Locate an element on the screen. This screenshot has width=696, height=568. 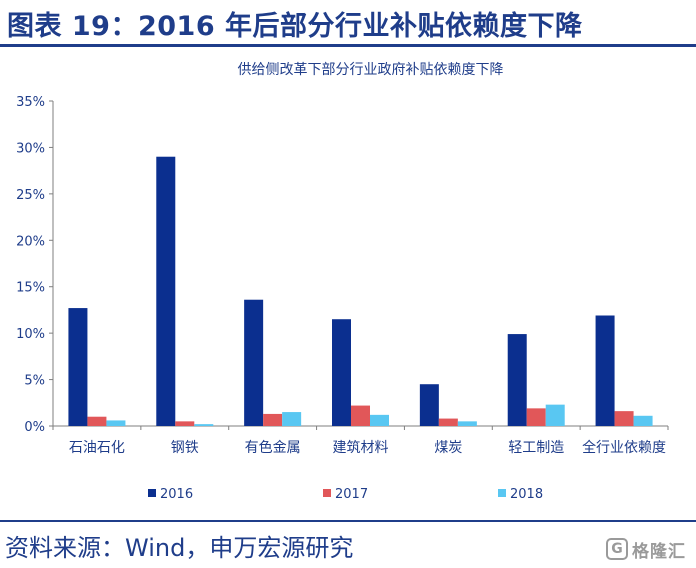
x-tick-label: 有色金属 is located at coordinates (273, 447).